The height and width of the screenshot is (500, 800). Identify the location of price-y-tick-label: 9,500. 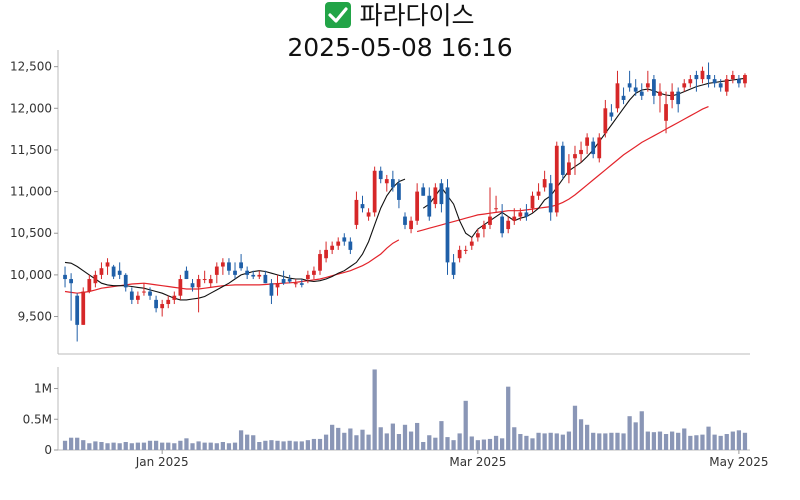
(35, 317).